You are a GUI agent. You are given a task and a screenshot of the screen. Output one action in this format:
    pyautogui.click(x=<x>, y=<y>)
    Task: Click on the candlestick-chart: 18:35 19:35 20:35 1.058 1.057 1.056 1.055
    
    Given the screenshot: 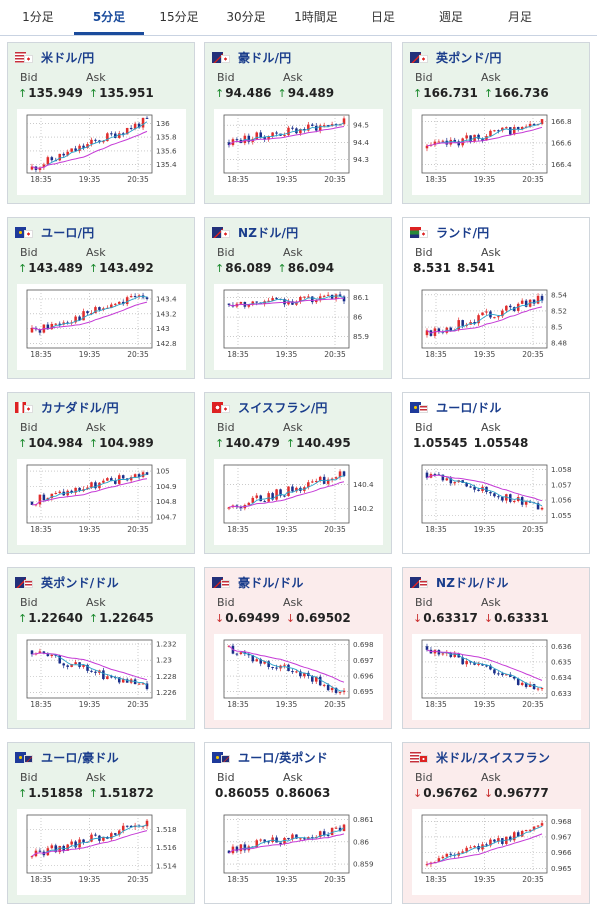 What is the action you would take?
    pyautogui.click(x=496, y=502)
    